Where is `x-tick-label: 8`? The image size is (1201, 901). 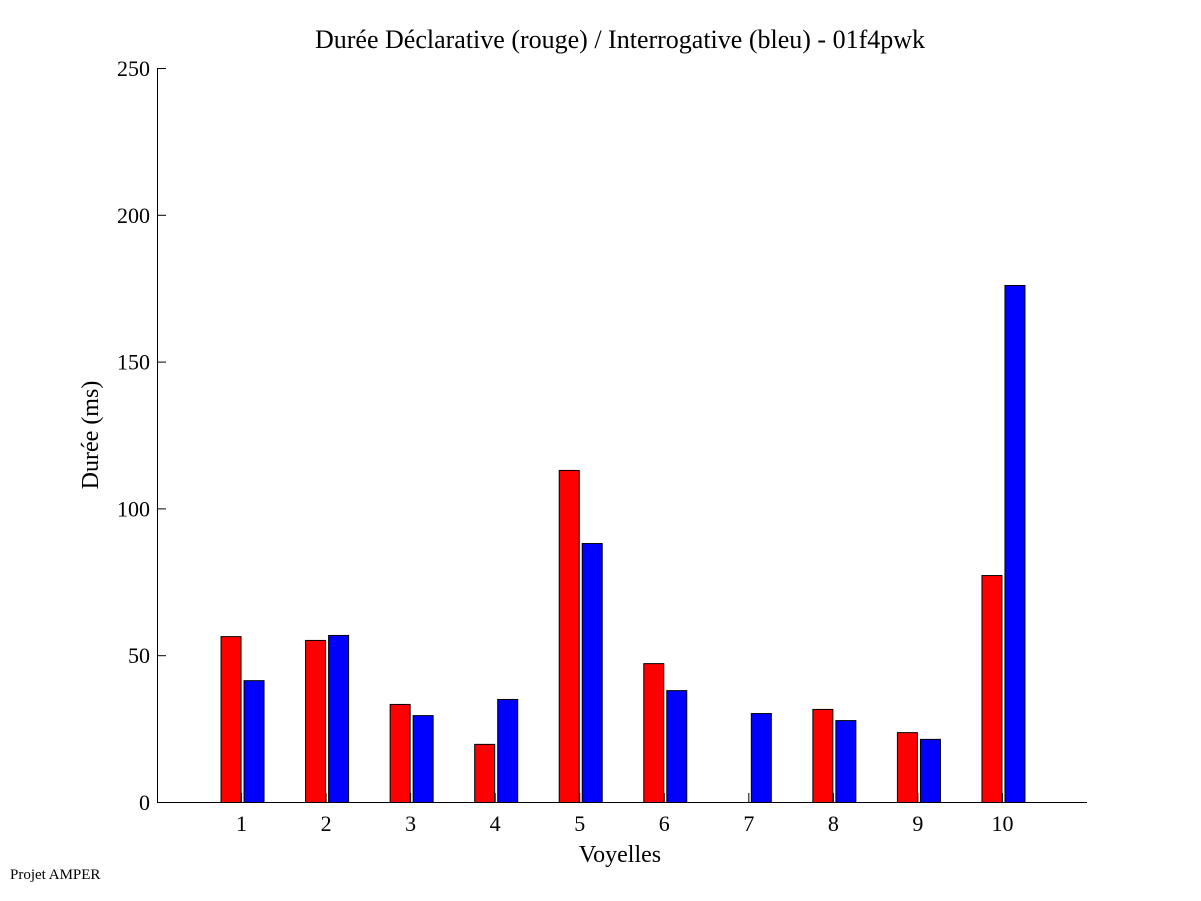
x-tick-label: 8 is located at coordinates (833, 823).